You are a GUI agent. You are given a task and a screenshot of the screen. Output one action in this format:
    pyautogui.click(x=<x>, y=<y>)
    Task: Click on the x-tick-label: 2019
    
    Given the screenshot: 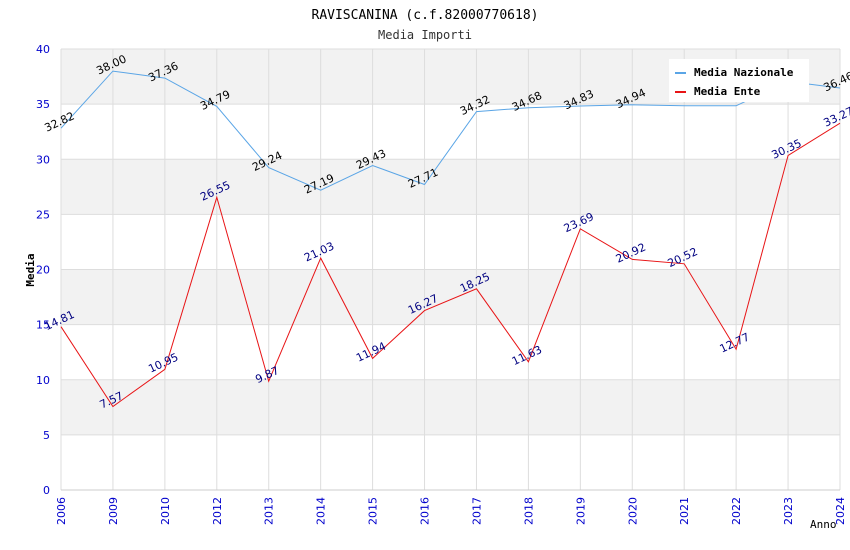 What is the action you would take?
    pyautogui.click(x=580, y=511)
    